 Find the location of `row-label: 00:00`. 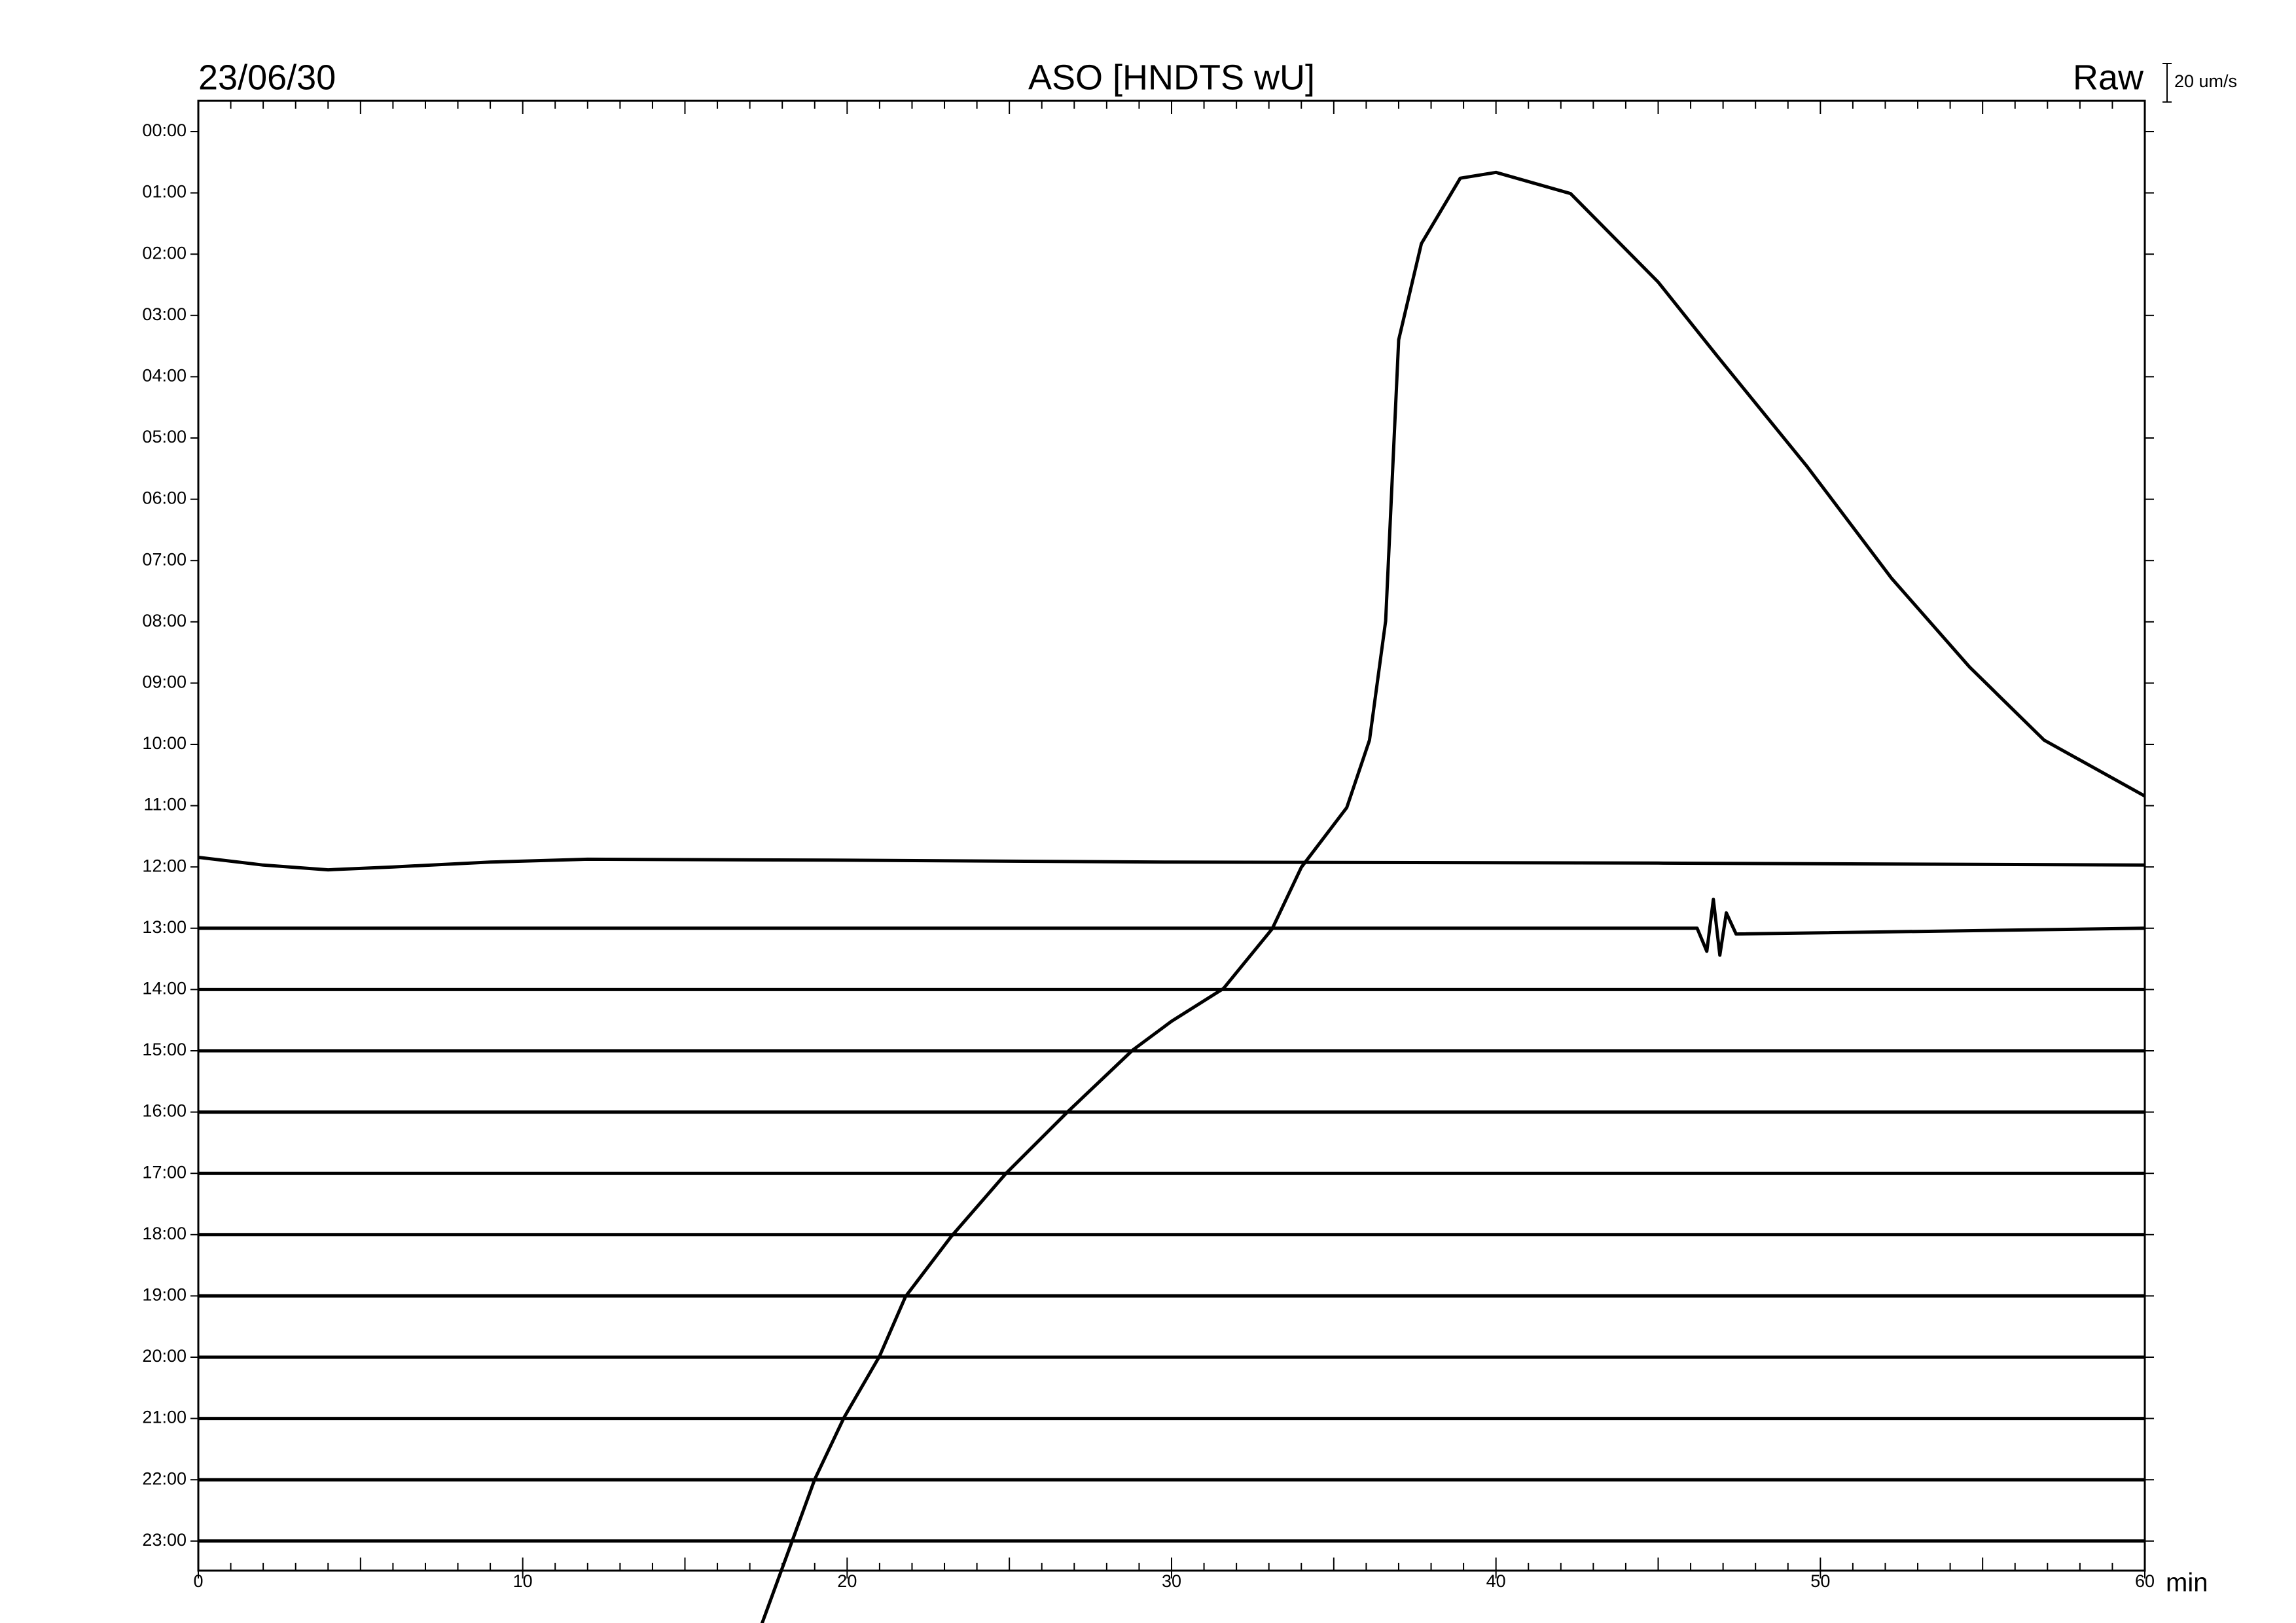

row-label: 00:00 is located at coordinates (164, 130).